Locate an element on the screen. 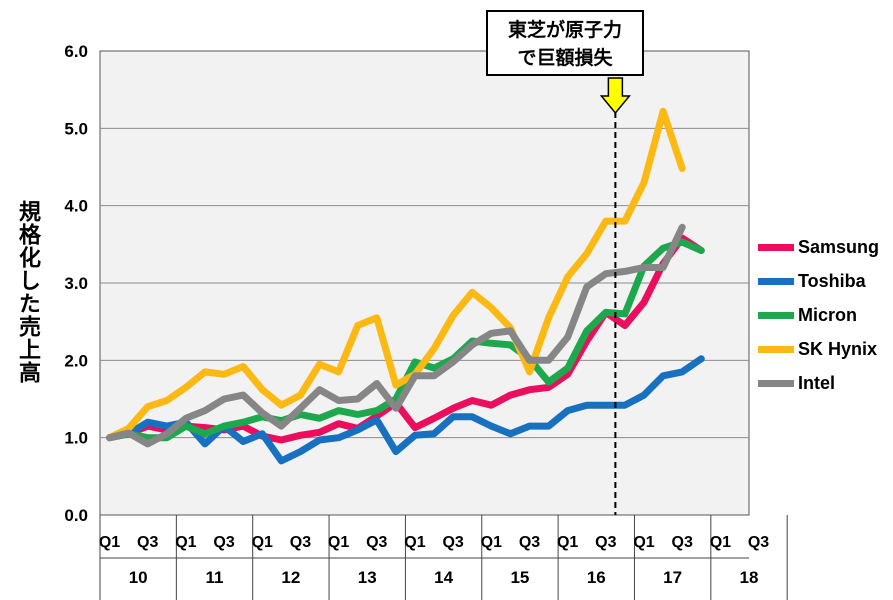 This screenshot has width=893, height=600. x-year-label: 14 is located at coordinates (443, 577).